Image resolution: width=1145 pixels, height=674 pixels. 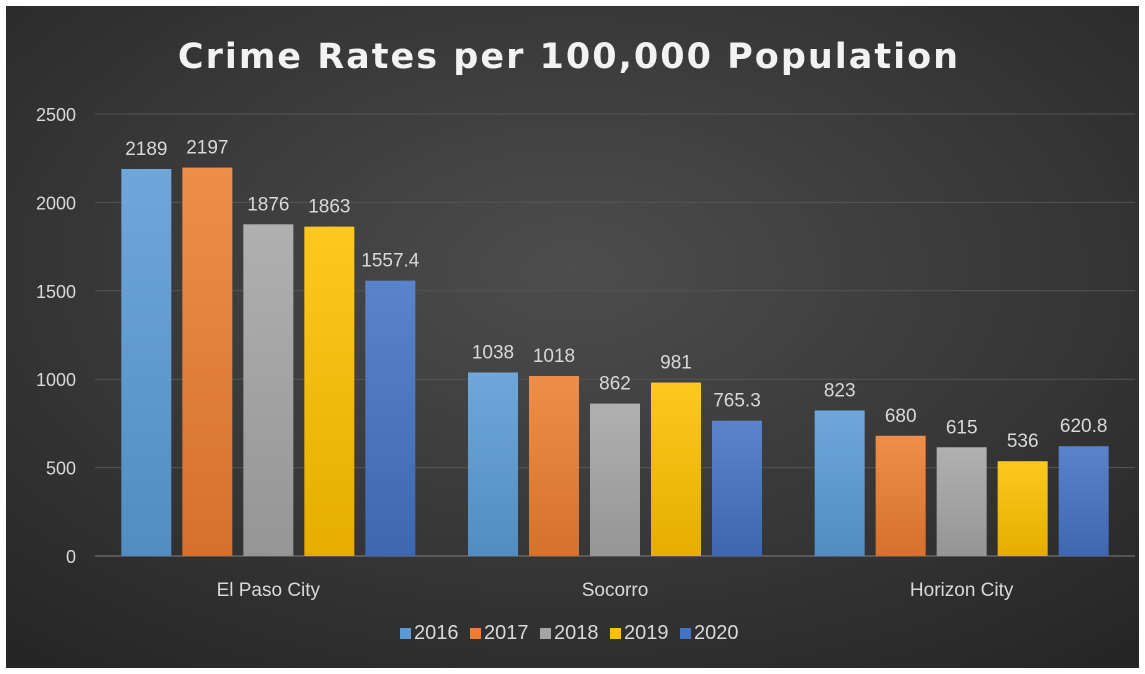 I want to click on category-label: Horizon City, so click(x=962, y=590).